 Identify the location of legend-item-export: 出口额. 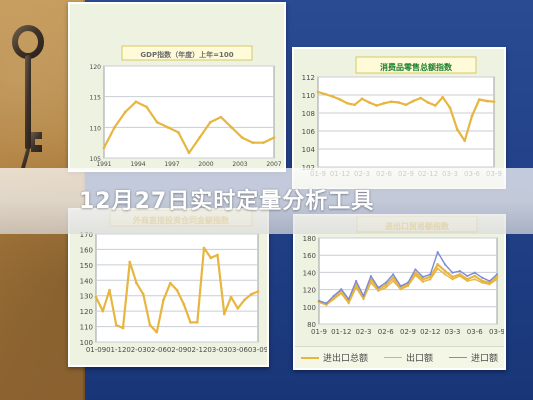
(408, 357).